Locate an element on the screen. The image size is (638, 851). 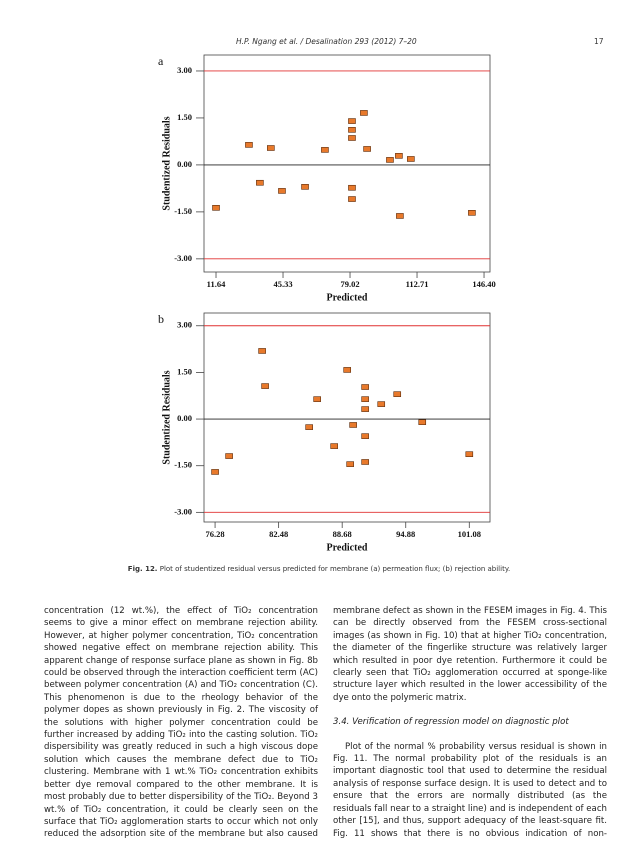
x-tick-label: 94.88 is located at coordinates (405, 534).